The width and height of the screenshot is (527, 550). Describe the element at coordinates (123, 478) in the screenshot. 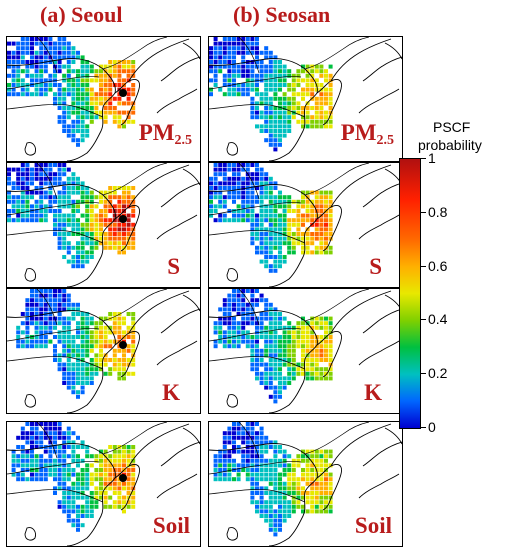

I see `receptor-site-marker` at that location.